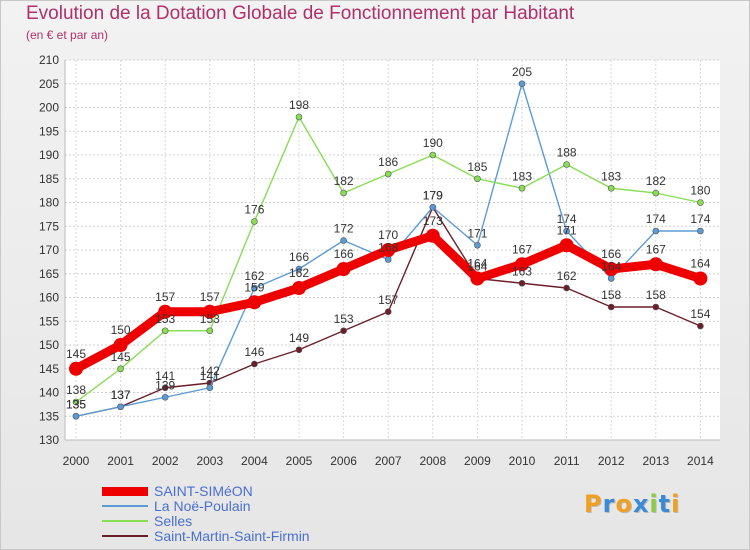 This screenshot has width=750, height=550. What do you see at coordinates (49, 84) in the screenshot?
I see `y-tick-label: 205` at bounding box center [49, 84].